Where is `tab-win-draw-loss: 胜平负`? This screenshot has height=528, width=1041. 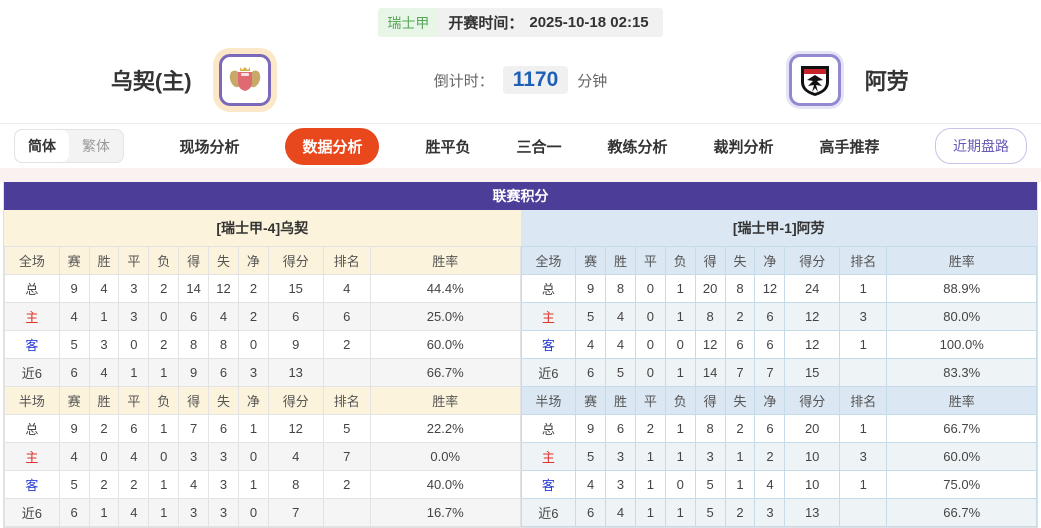
tab-win-draw-loss: 胜平负 is located at coordinates (447, 146).